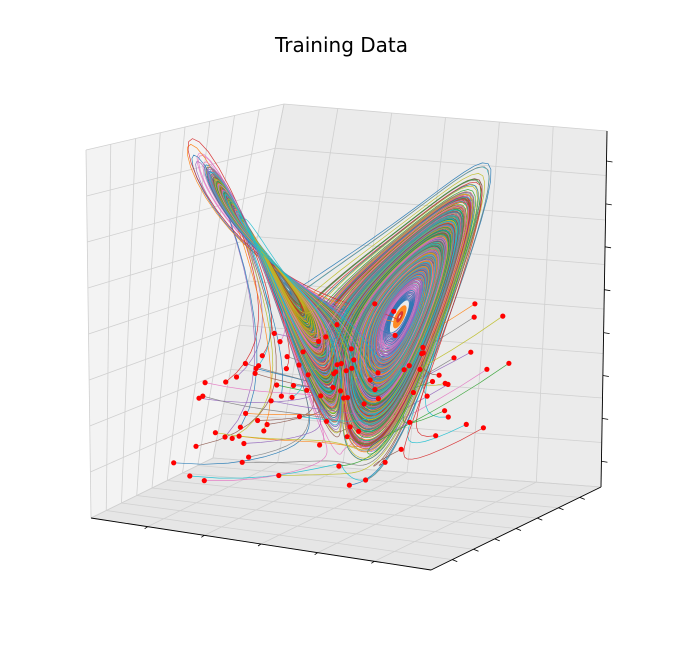  I want to click on y-tick, so click(497, 540).